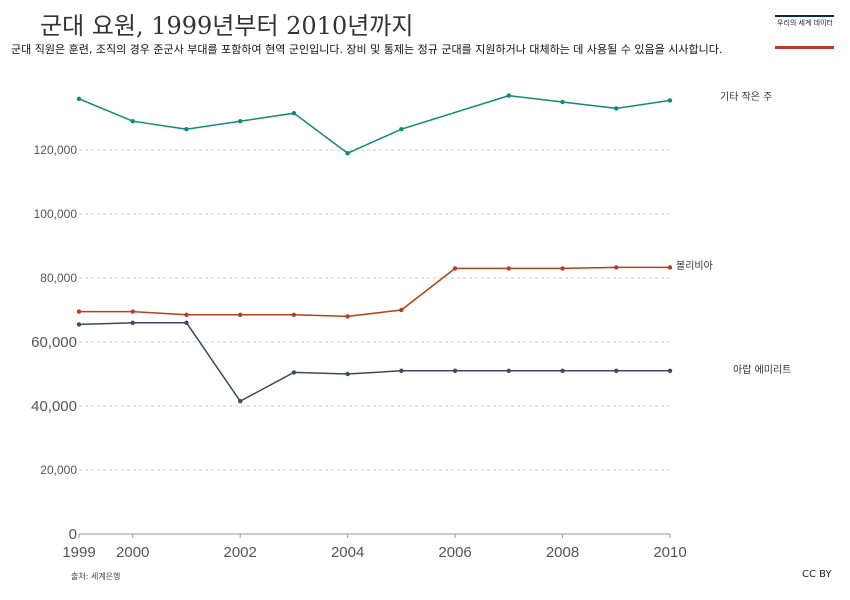  What do you see at coordinates (54, 406) in the screenshot?
I see `y-tick-label: 40,000` at bounding box center [54, 406].